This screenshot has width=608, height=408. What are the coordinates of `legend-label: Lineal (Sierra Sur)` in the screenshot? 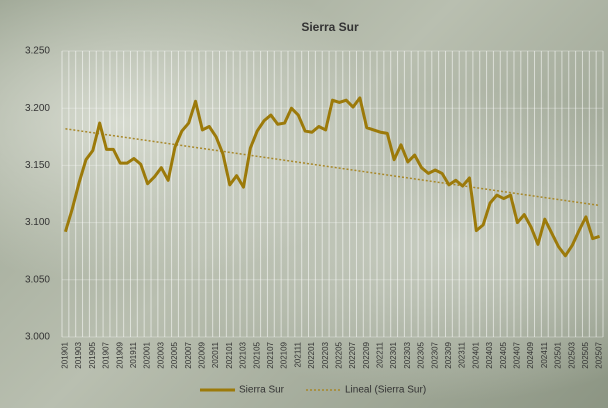 It's located at (385, 390).